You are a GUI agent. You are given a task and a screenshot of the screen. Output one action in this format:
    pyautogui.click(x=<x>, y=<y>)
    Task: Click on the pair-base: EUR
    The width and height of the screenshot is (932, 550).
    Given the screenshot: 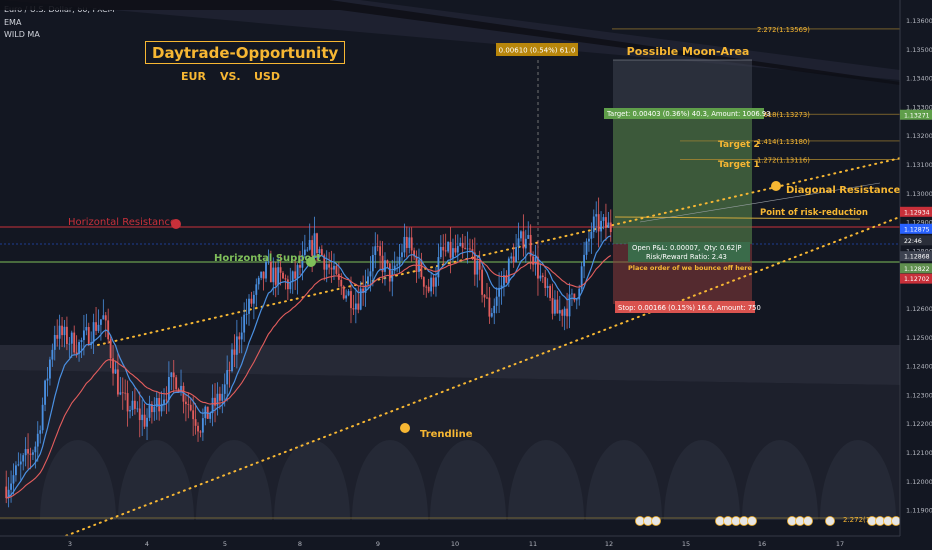 What is the action you would take?
    pyautogui.click(x=193, y=76)
    